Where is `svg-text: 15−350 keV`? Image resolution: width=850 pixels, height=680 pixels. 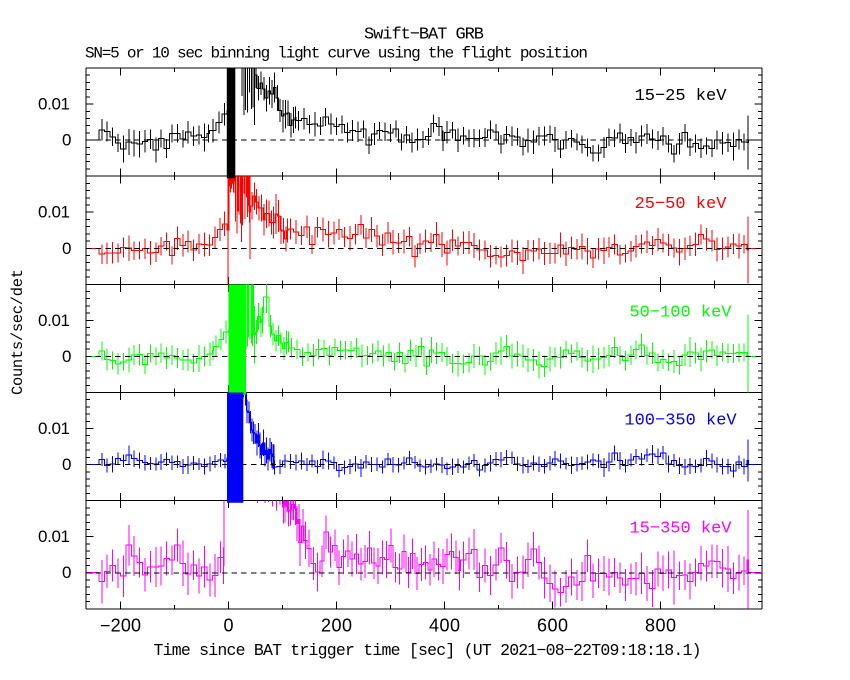
svg-text: 15−350 keV is located at coordinates (680, 529).